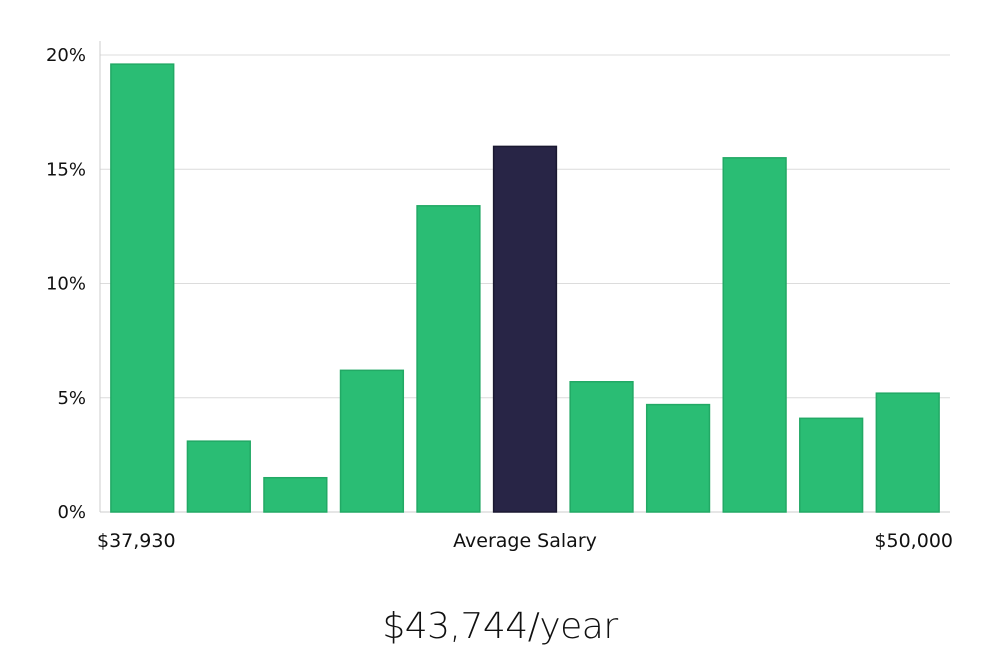 The width and height of the screenshot is (1000, 660). I want to click on x-axis-title: Average Salary, so click(525, 541).